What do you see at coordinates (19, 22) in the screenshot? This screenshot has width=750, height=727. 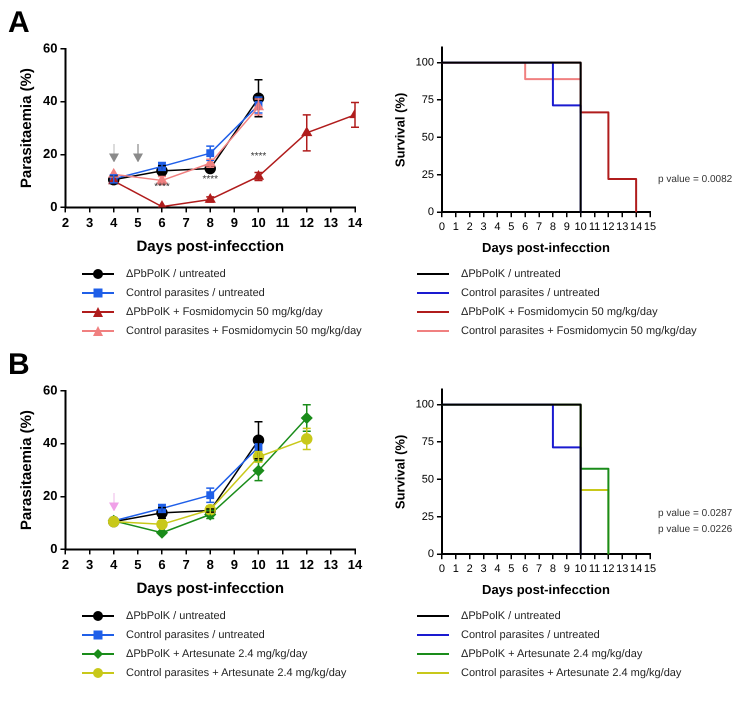 I see `chart-title: A` at bounding box center [19, 22].